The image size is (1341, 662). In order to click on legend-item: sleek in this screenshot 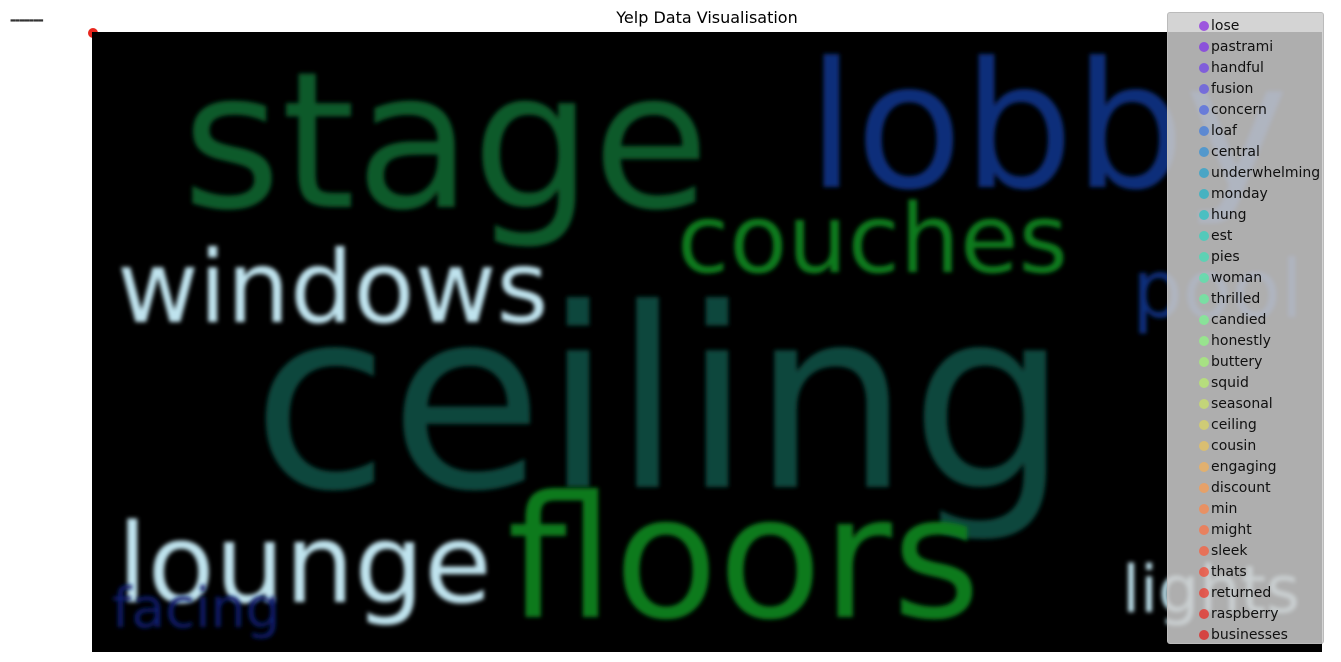, I will do `click(1245, 550)`.